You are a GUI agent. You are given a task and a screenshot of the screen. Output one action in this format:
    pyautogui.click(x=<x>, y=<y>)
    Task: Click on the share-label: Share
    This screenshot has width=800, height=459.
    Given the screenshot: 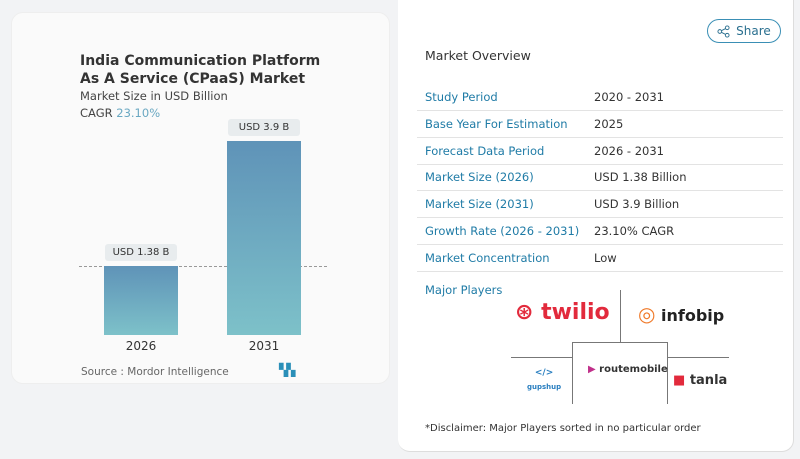 What is the action you would take?
    pyautogui.click(x=753, y=31)
    